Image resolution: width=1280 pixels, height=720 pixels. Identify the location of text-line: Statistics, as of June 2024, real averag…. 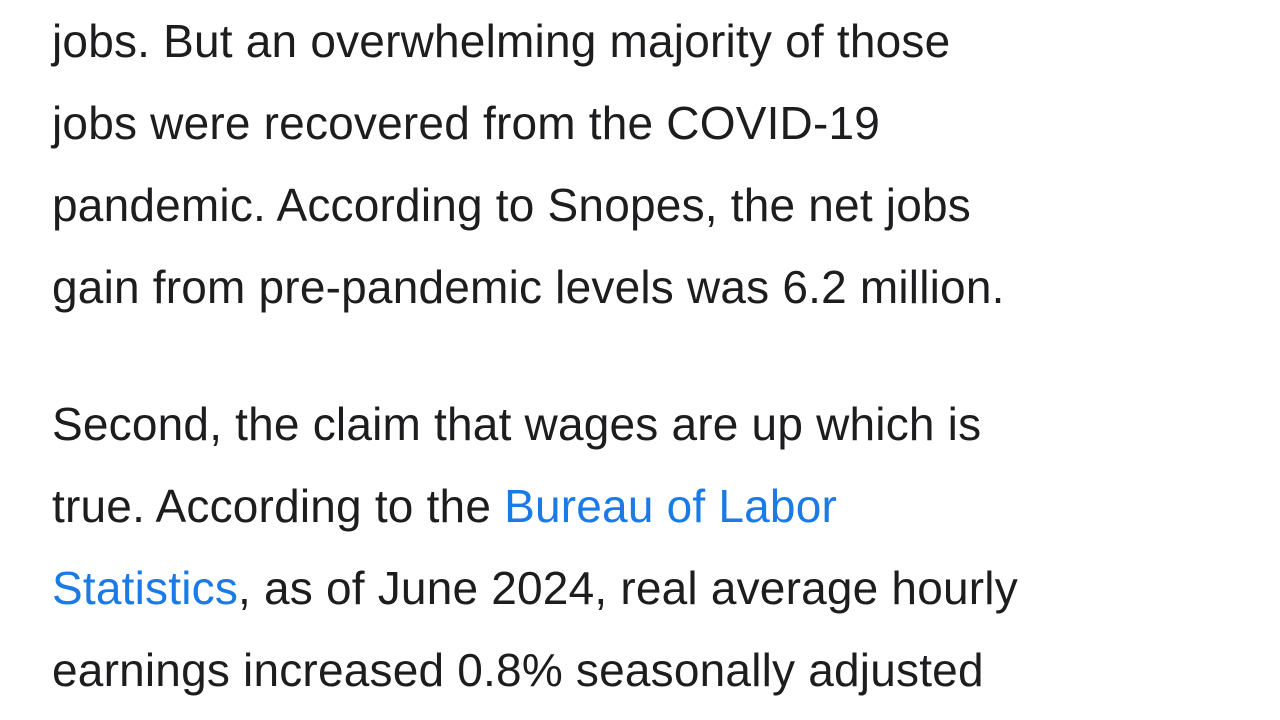
(535, 588).